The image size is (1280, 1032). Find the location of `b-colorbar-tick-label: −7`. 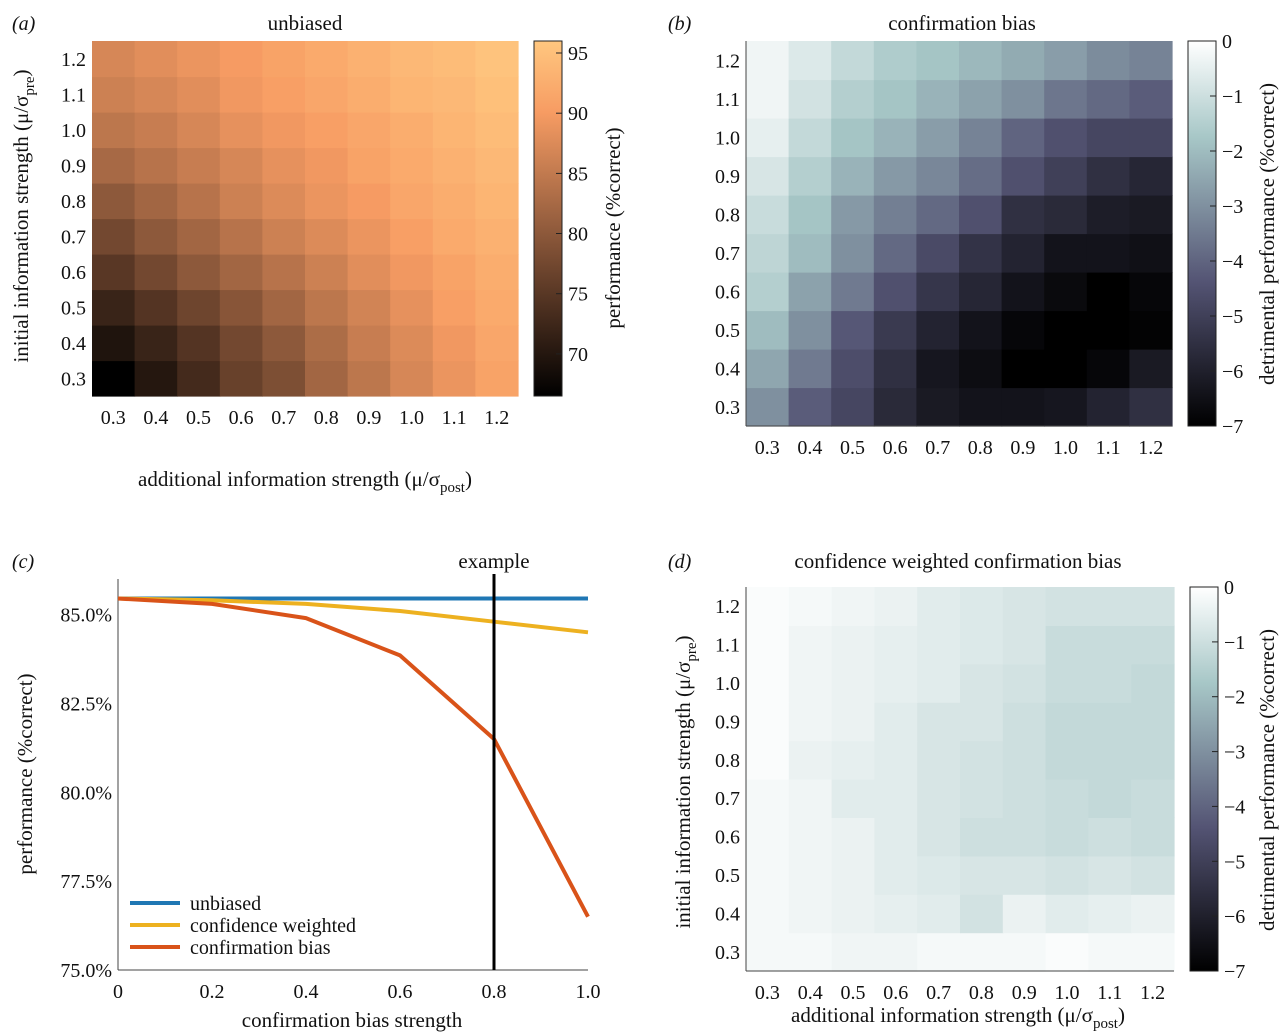

b-colorbar-tick-label: −7 is located at coordinates (1232, 427).